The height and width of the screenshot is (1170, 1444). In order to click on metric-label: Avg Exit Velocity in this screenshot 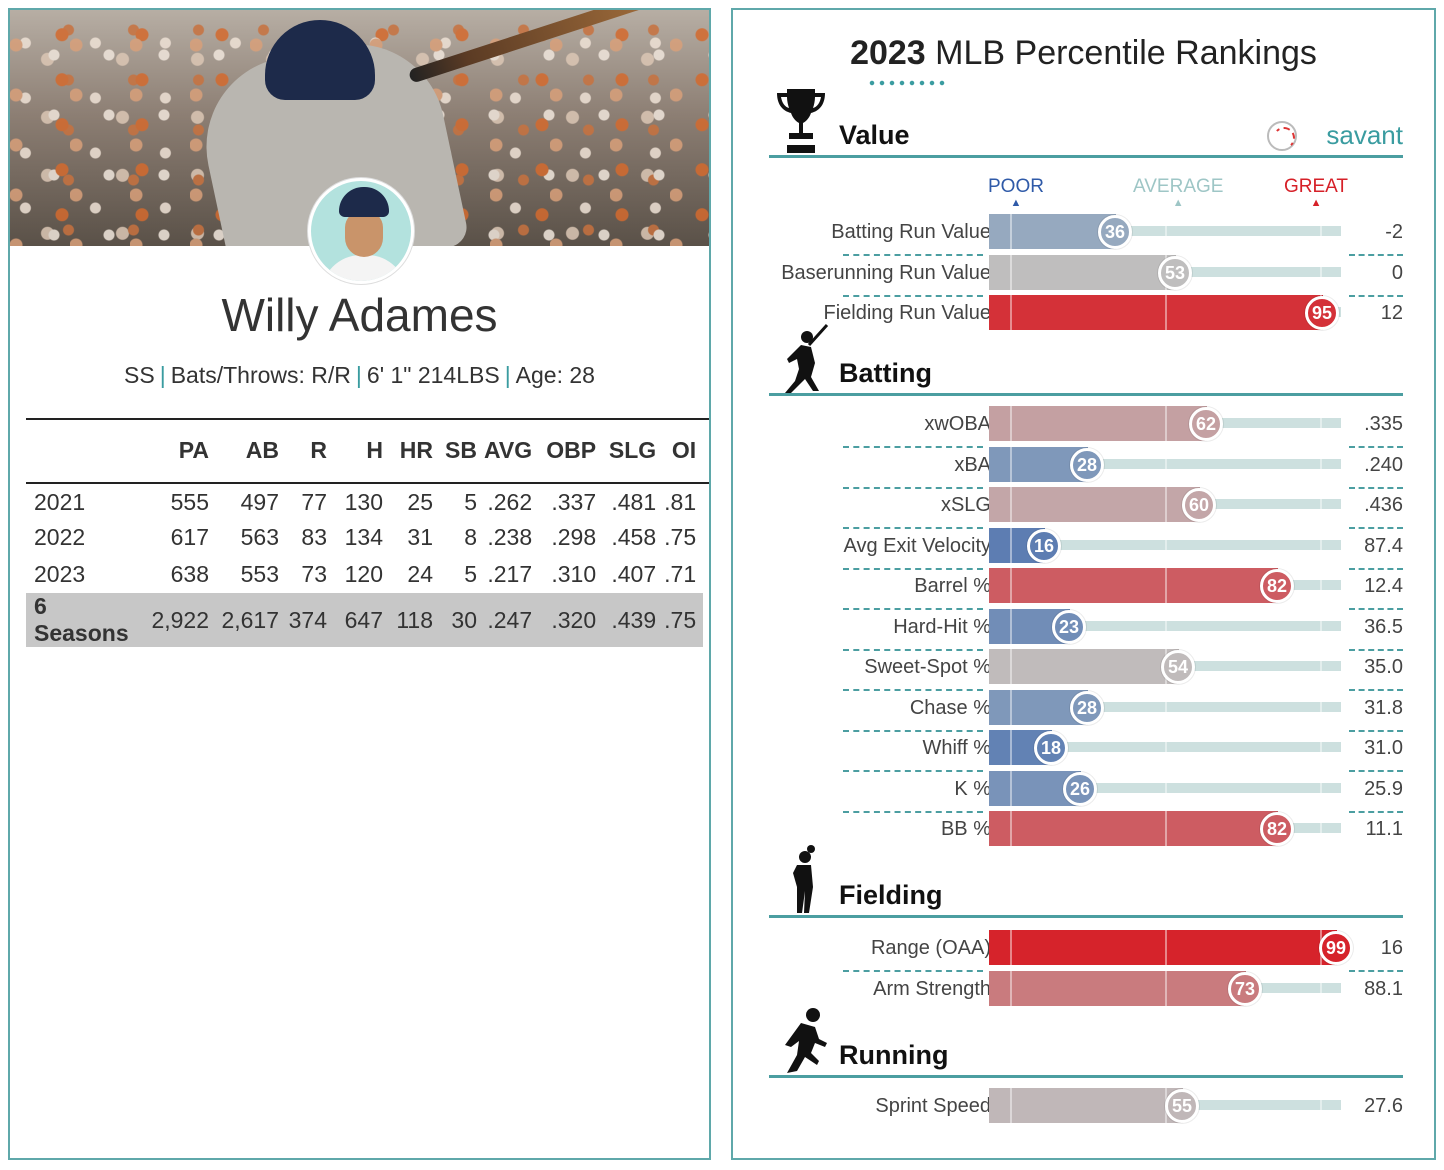, I will do `click(917, 545)`.